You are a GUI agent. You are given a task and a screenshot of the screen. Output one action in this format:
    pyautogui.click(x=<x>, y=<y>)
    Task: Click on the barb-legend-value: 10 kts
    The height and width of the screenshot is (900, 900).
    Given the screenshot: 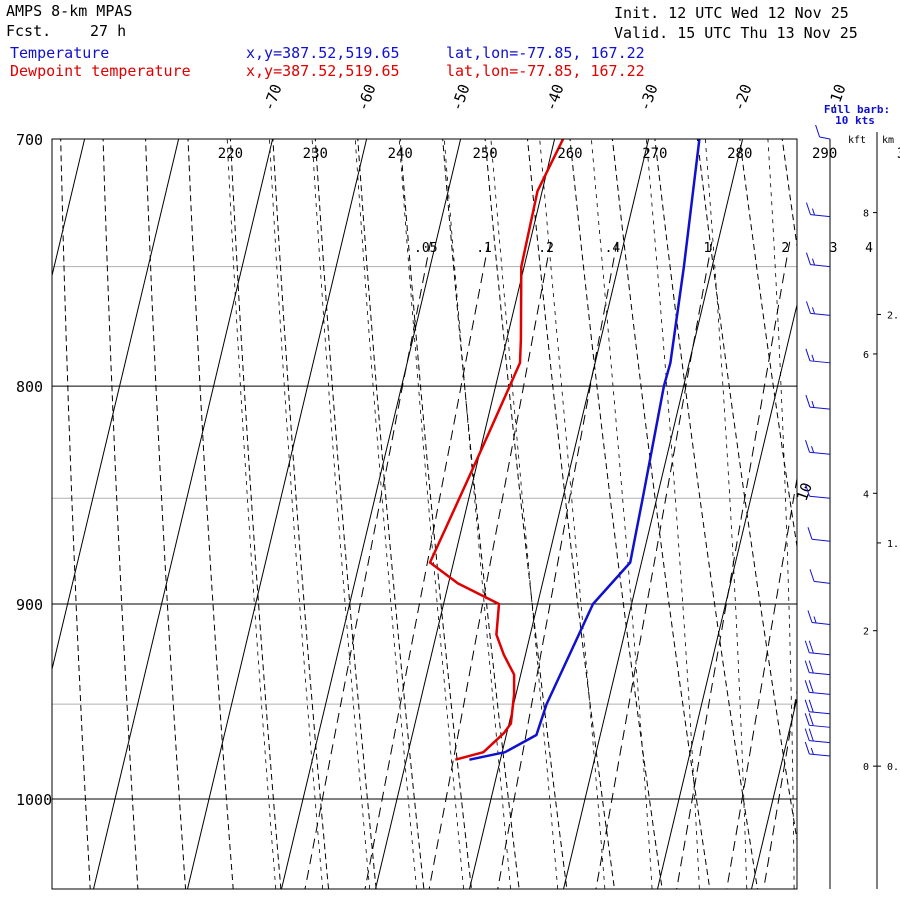 What is the action you would take?
    pyautogui.click(x=855, y=120)
    